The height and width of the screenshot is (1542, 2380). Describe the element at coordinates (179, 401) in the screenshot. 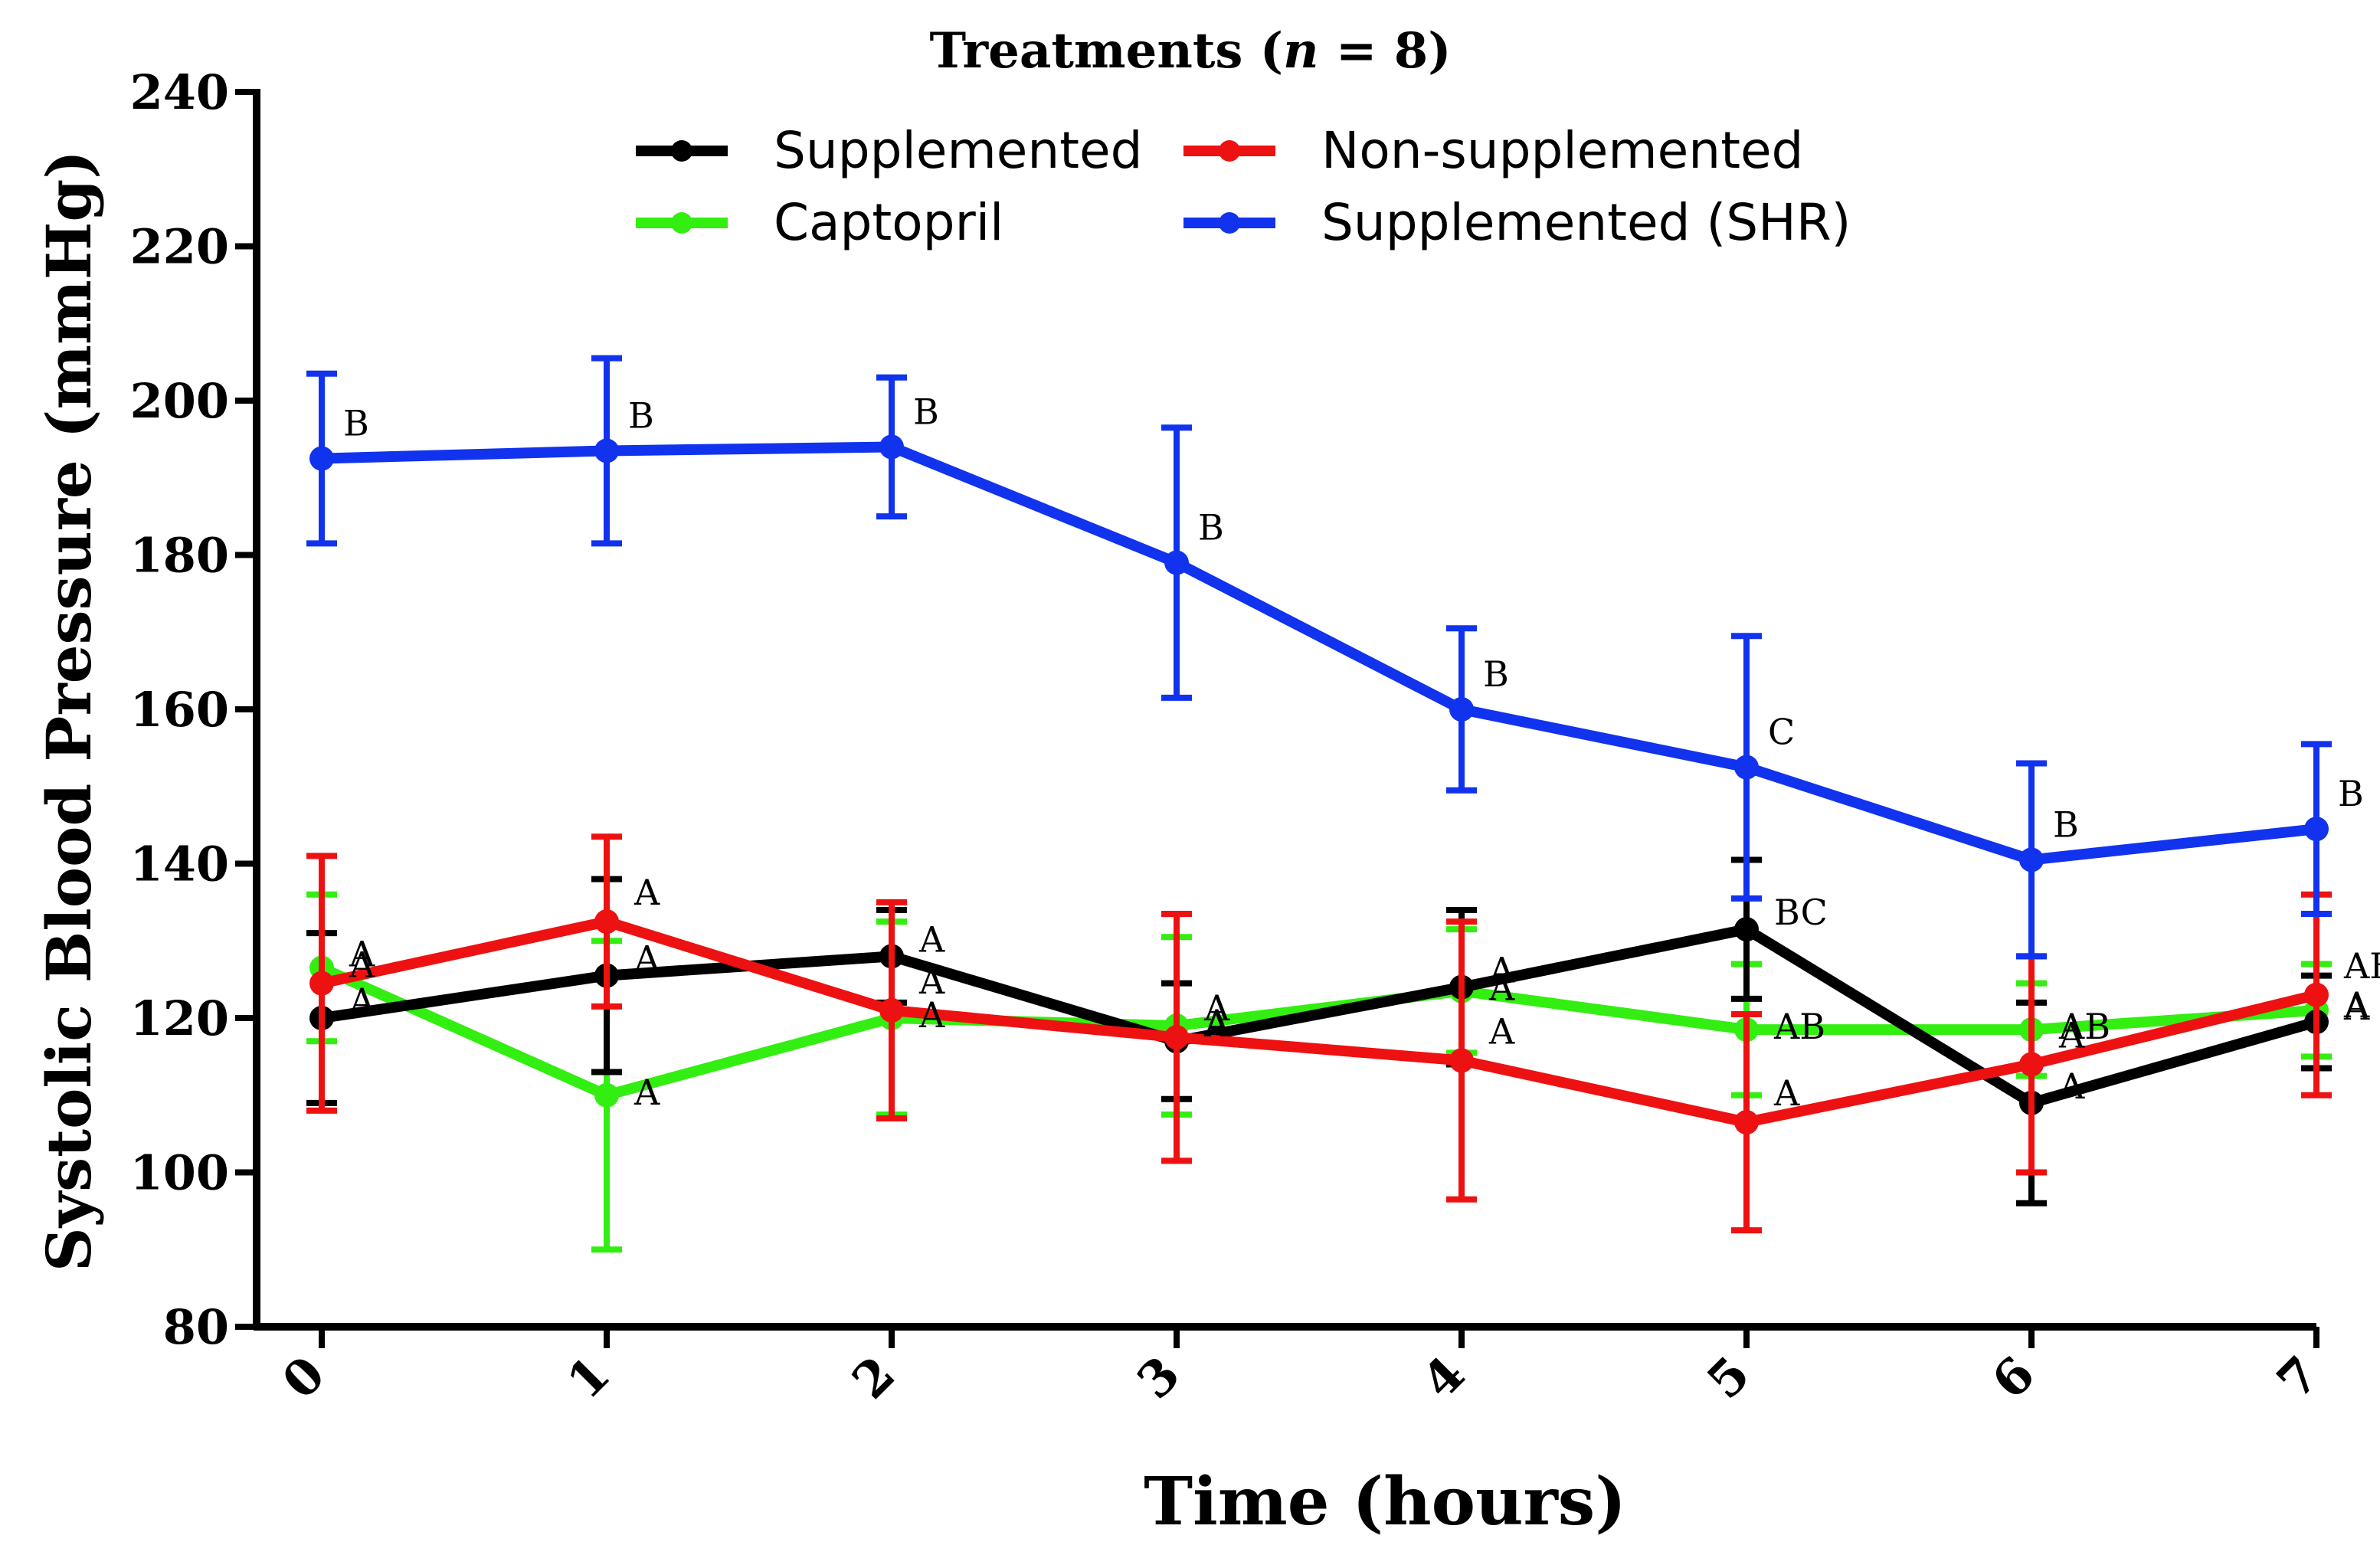

I see `y-tick-label: 200` at that location.